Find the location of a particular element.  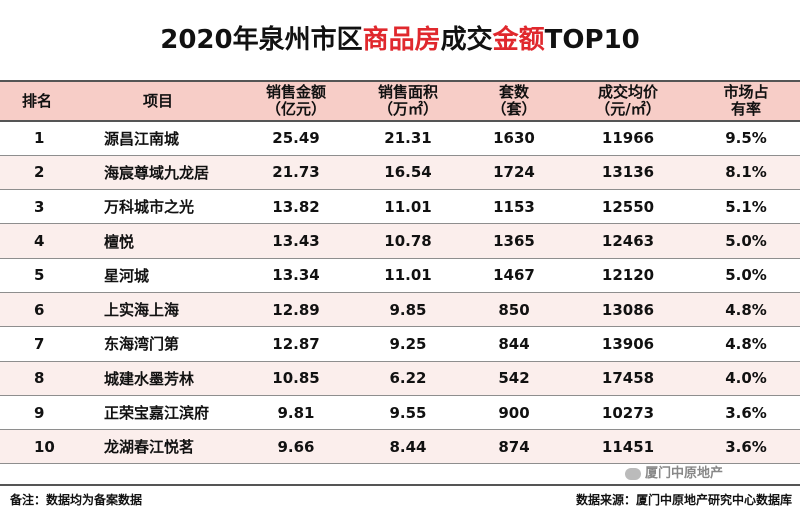

share-cell: 5.0% is located at coordinates (746, 241).